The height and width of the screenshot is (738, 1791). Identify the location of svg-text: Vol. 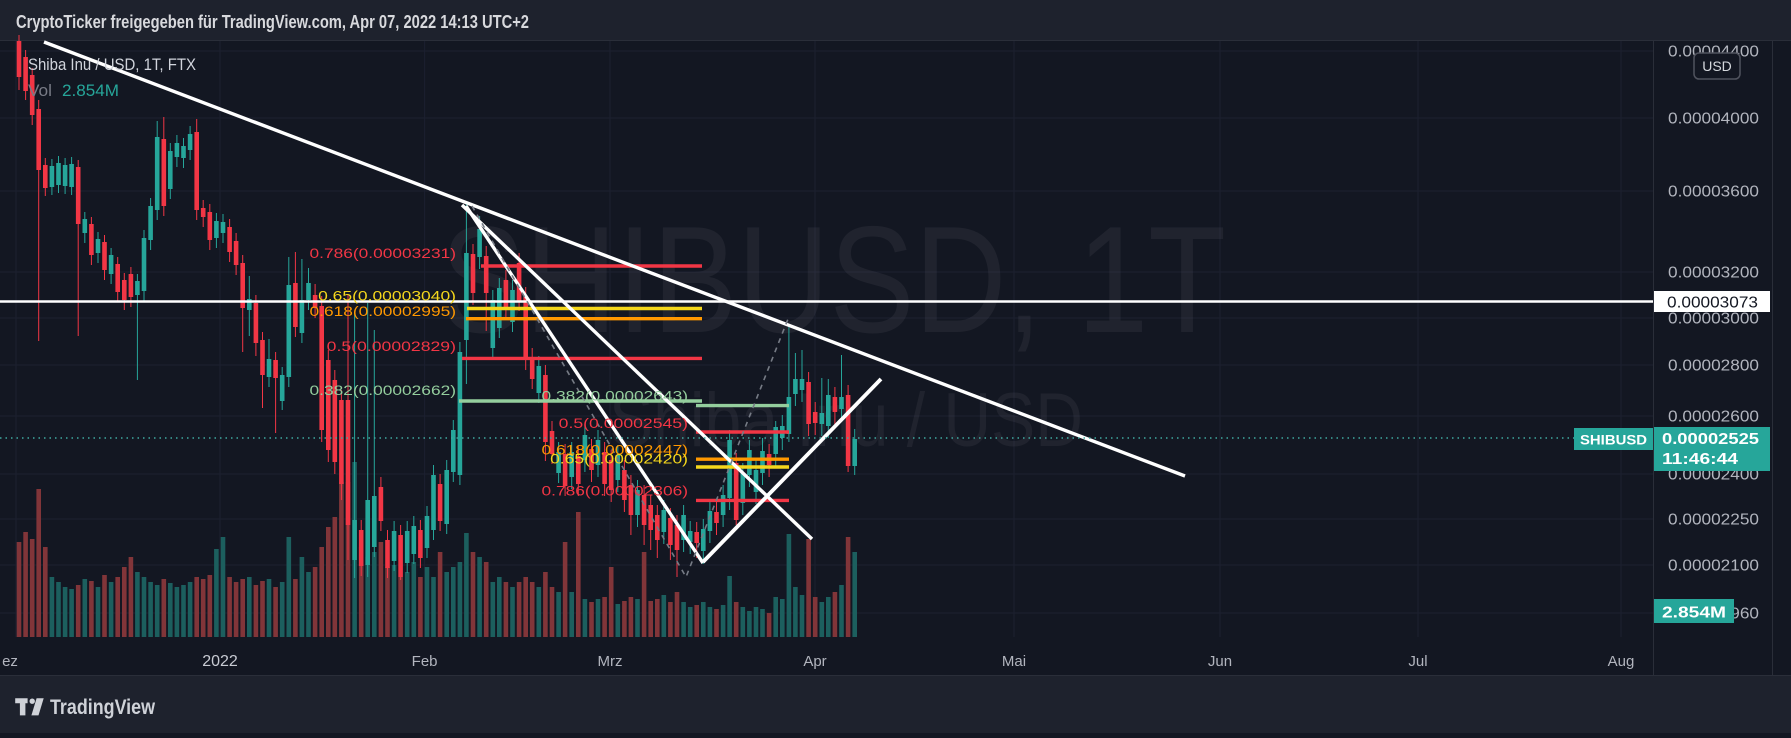
(40, 90).